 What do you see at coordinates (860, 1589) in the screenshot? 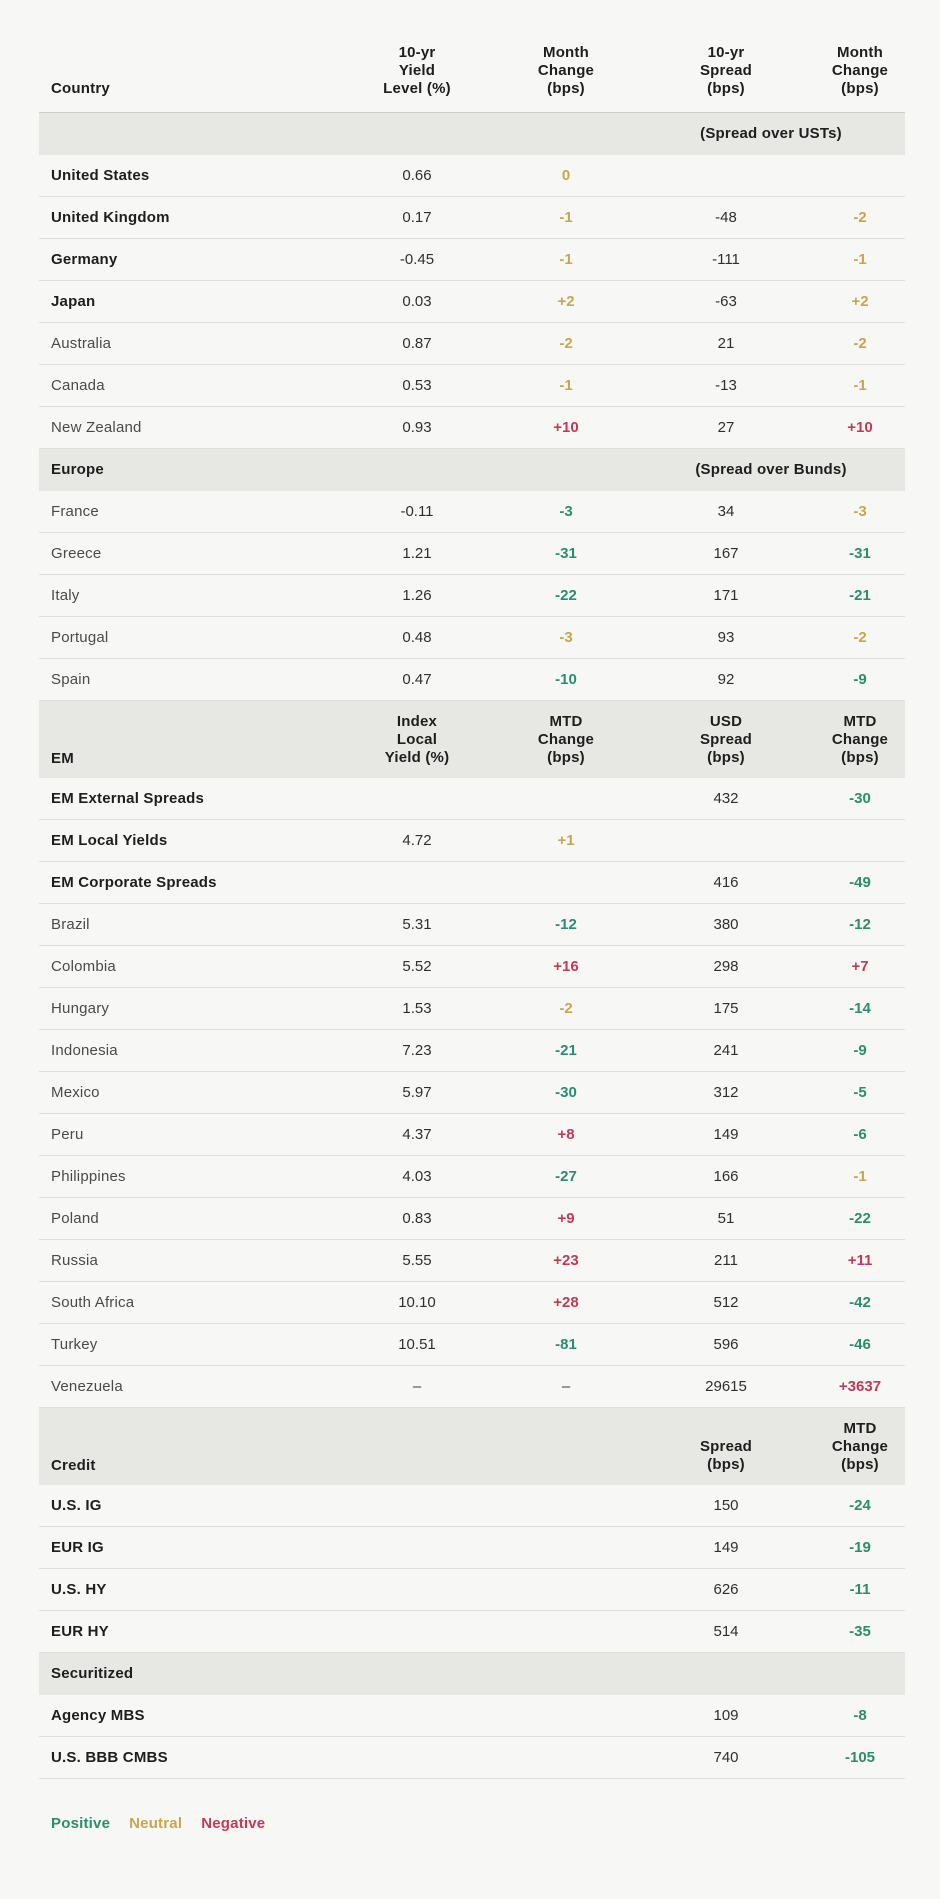
I see `mtd-change-value: -11` at bounding box center [860, 1589].